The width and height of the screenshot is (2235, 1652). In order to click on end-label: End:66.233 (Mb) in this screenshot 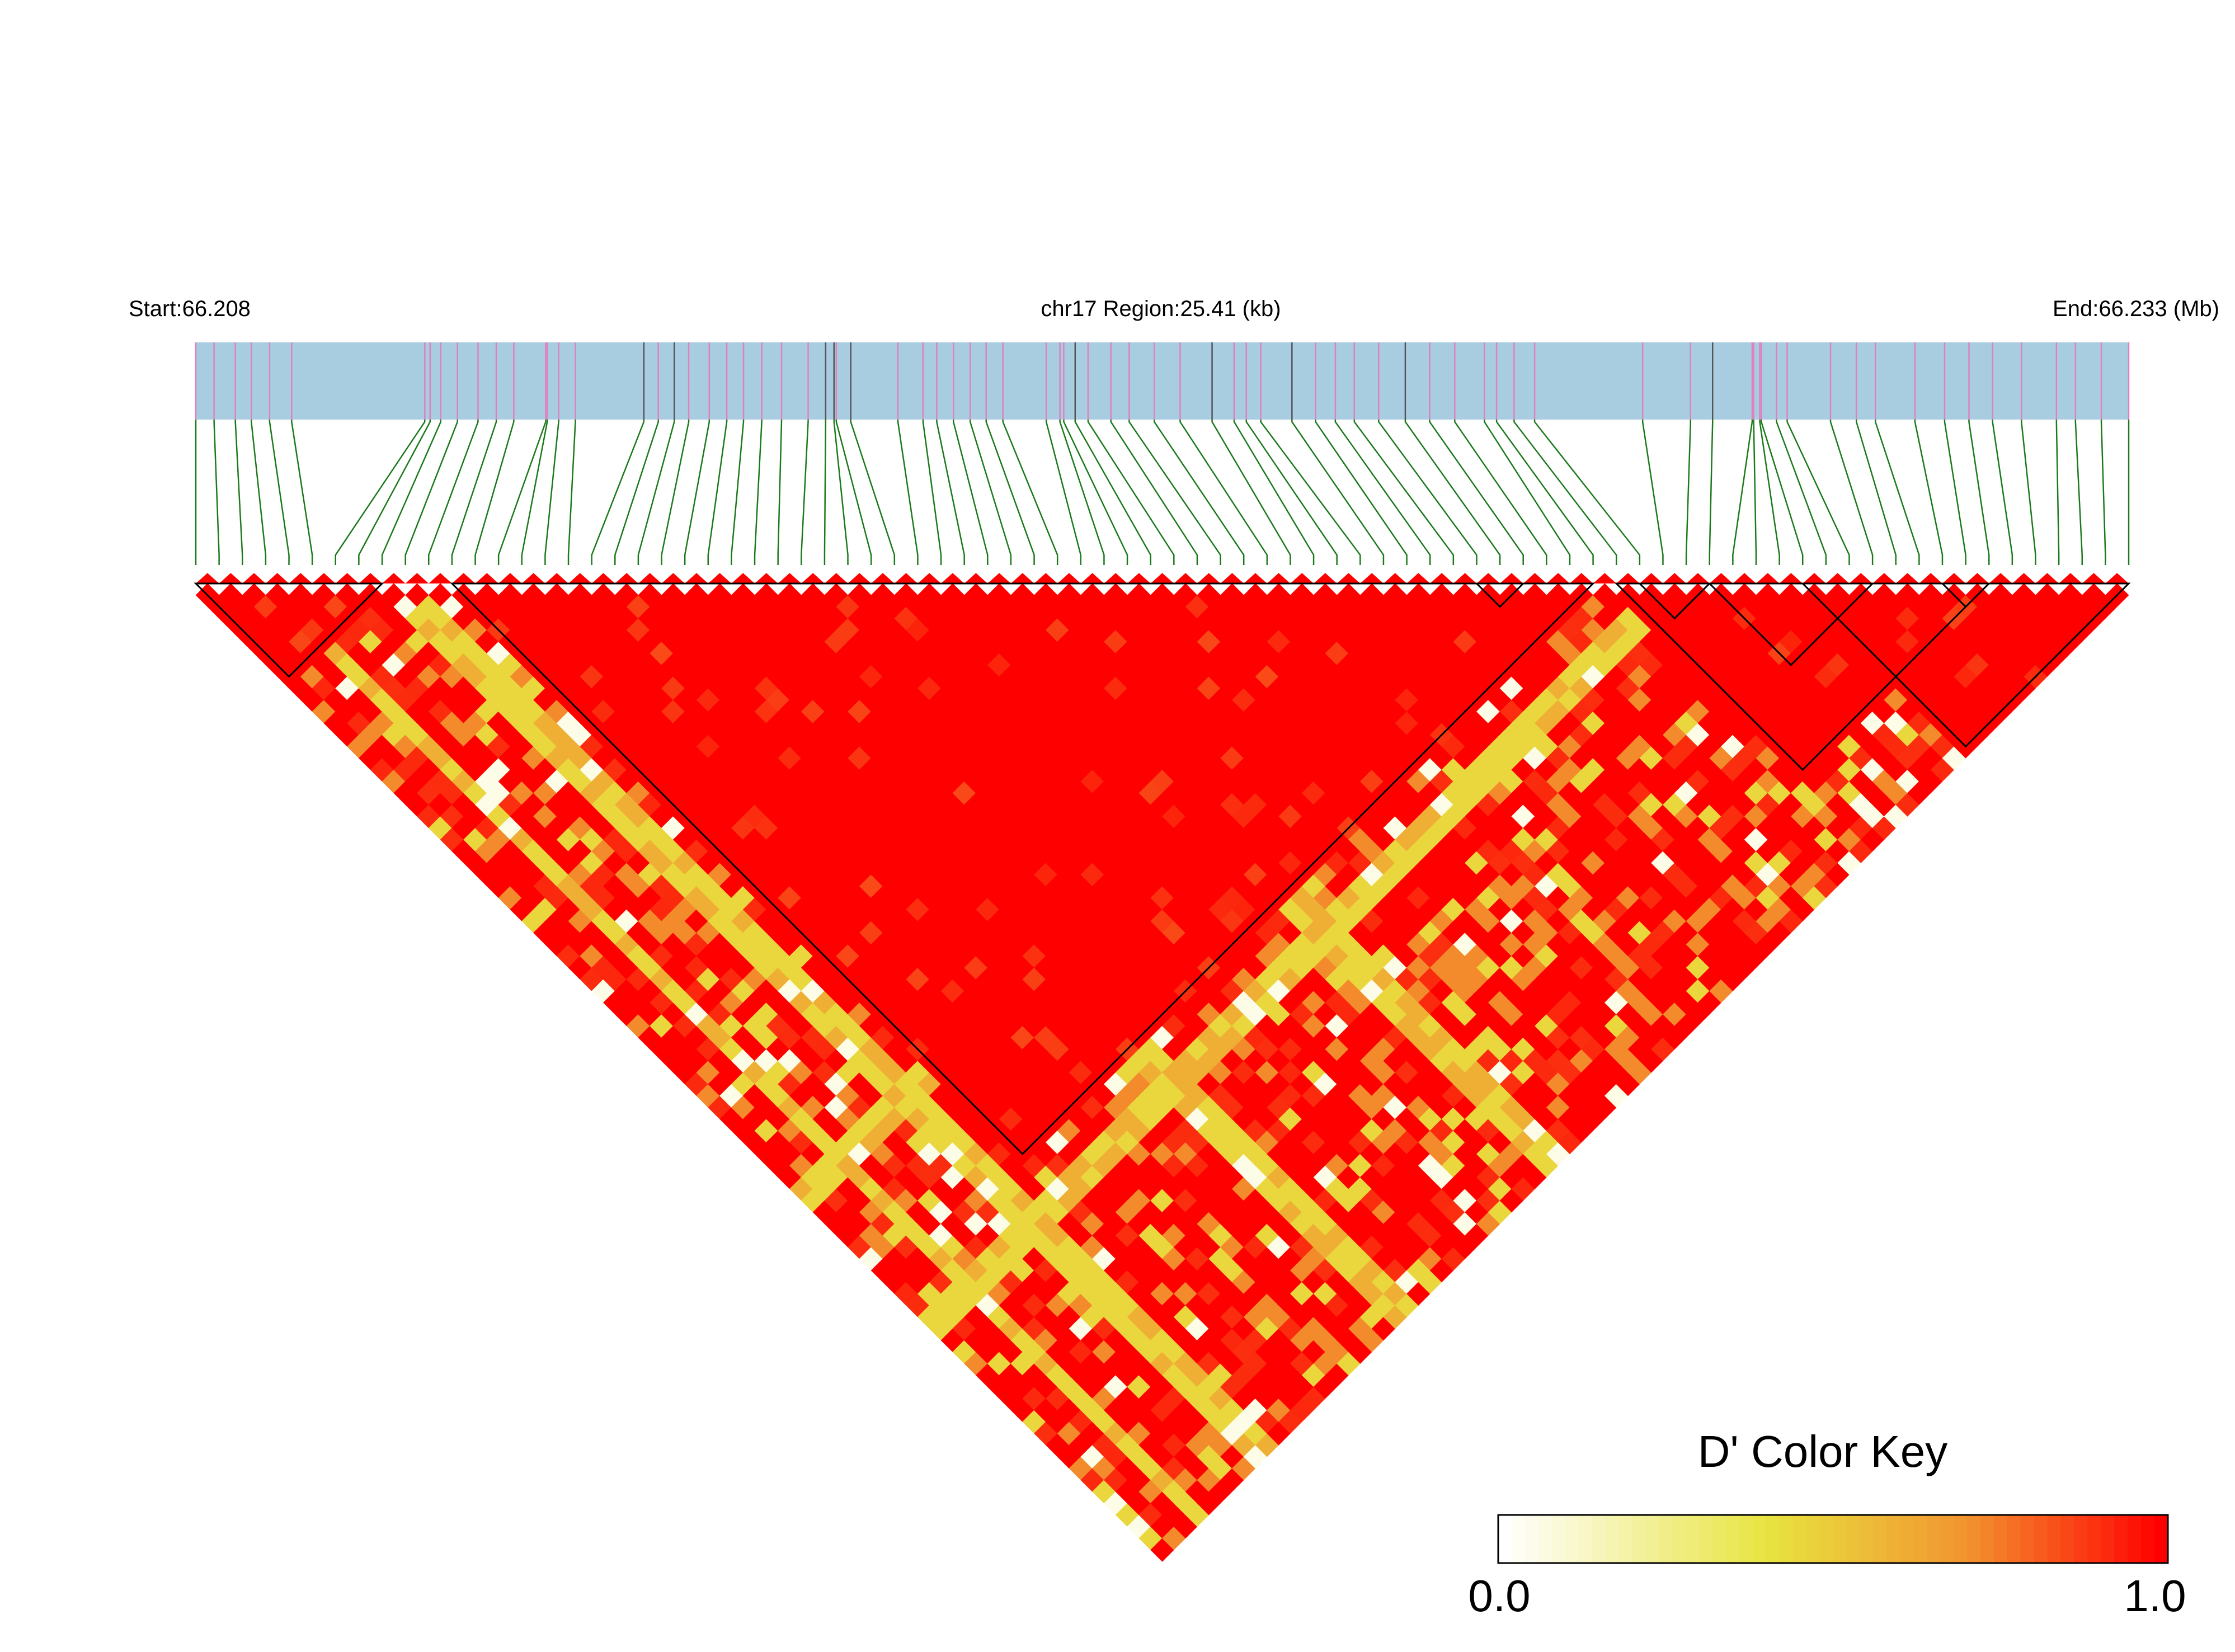, I will do `click(2136, 308)`.